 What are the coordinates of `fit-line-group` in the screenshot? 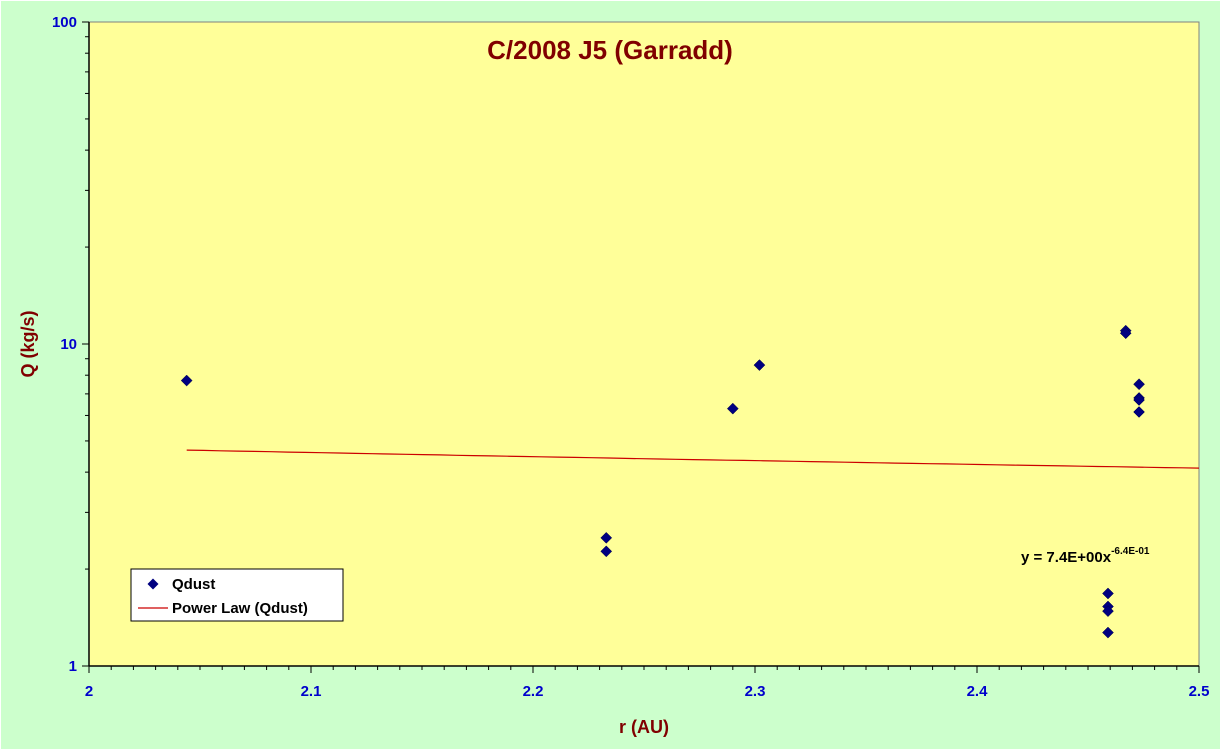 It's located at (693, 459).